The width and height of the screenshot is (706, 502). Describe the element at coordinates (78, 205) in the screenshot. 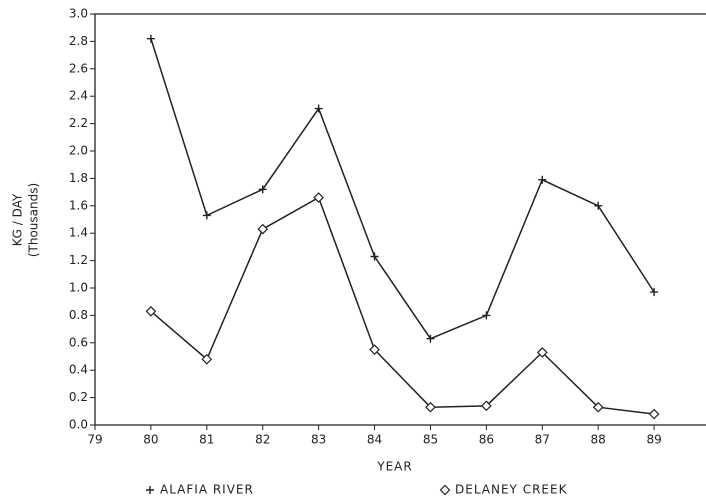

I see `y-tick-label: 1.6` at that location.